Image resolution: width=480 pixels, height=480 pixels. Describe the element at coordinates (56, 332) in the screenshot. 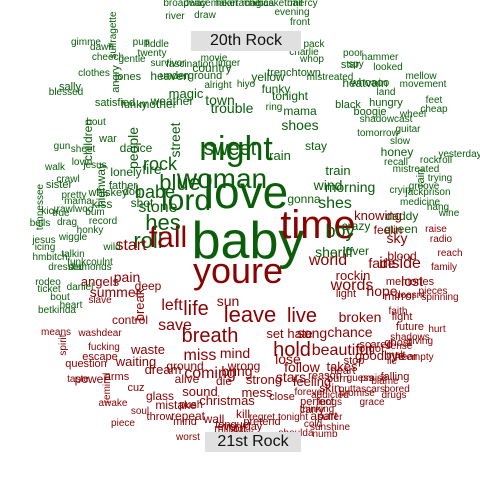

I see `cloud-word-means: means` at that location.